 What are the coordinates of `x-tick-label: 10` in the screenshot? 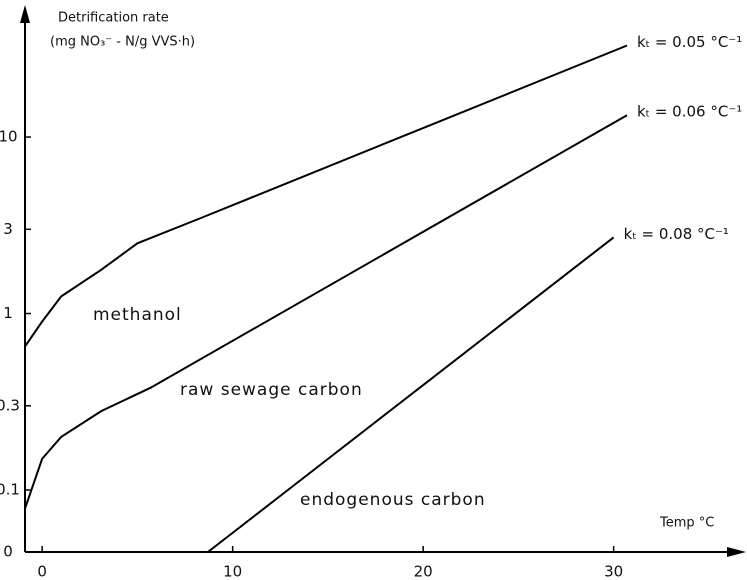 It's located at (232, 571).